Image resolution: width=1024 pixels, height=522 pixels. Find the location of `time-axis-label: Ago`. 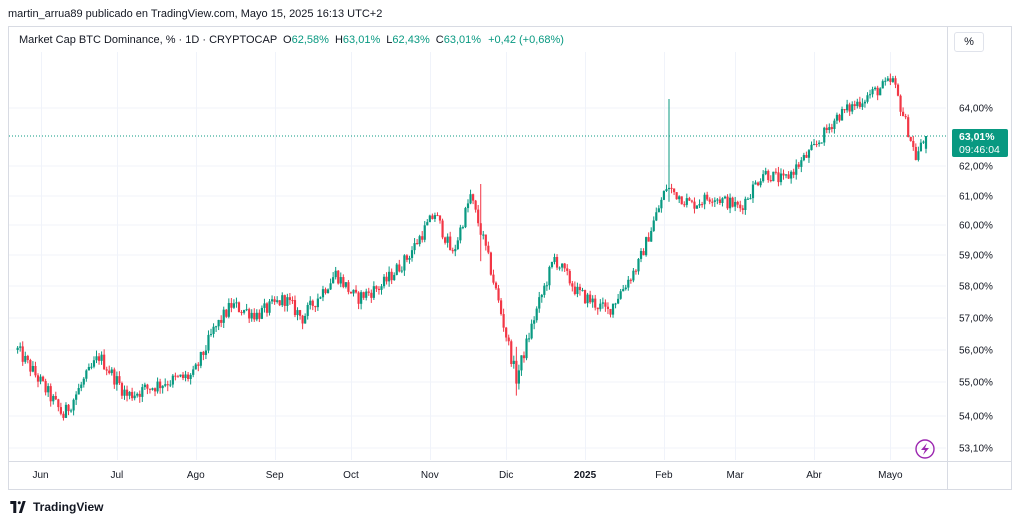

time-axis-label: Ago is located at coordinates (196, 475).